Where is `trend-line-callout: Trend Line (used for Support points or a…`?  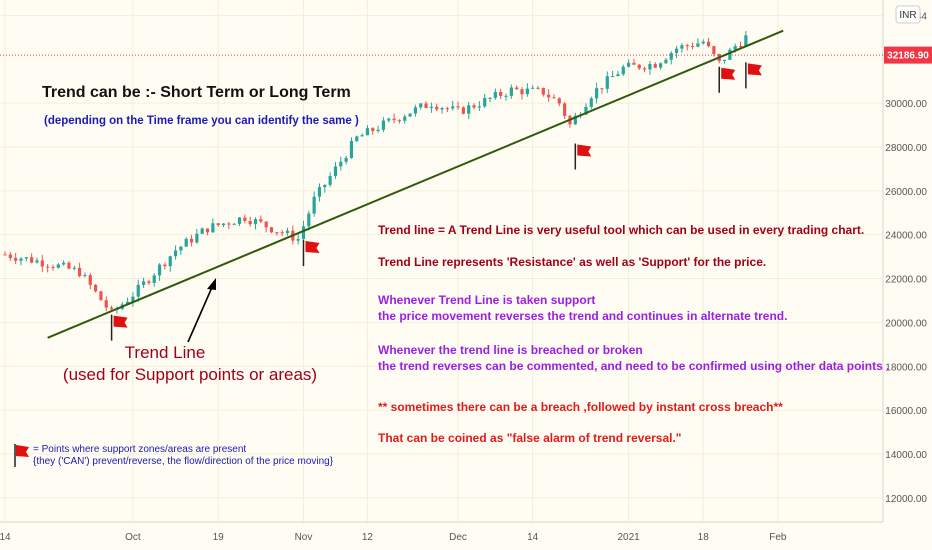
trend-line-callout: Trend Line (used for Support points or a… is located at coordinates (190, 331).